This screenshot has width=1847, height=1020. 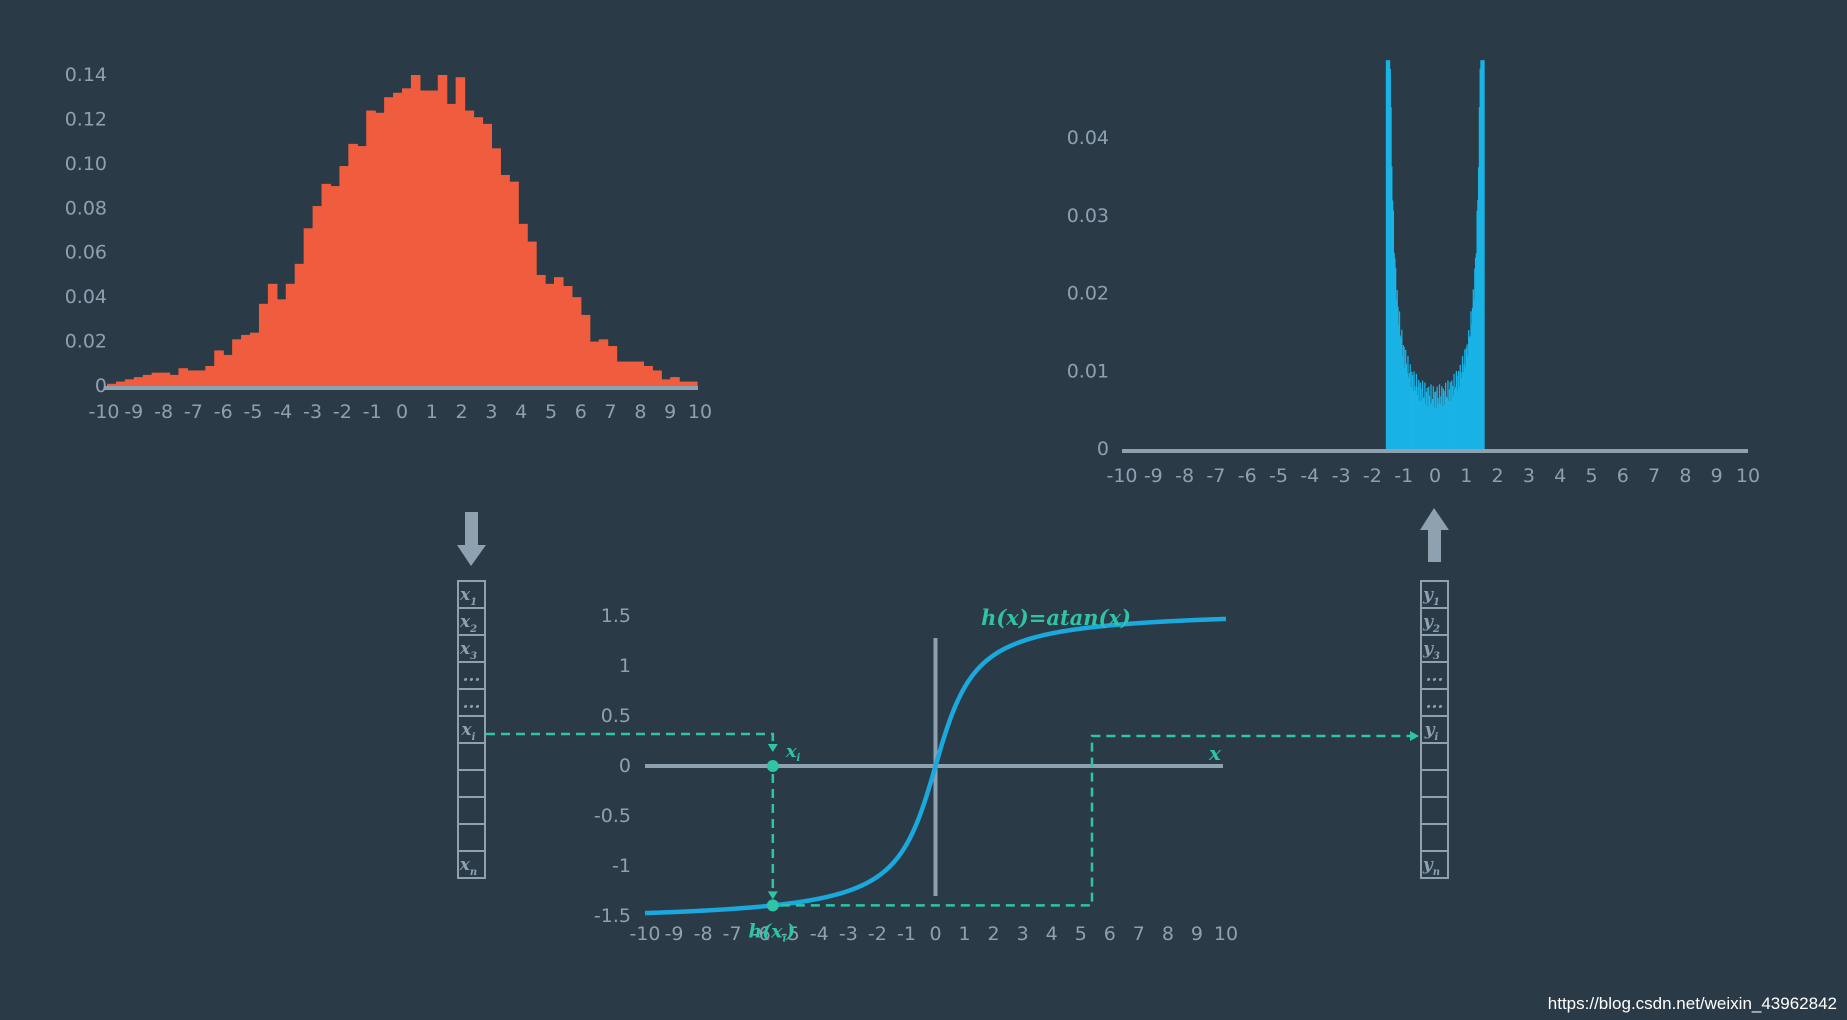 What do you see at coordinates (790, 934) in the screenshot?
I see `x-tick-label: -5` at bounding box center [790, 934].